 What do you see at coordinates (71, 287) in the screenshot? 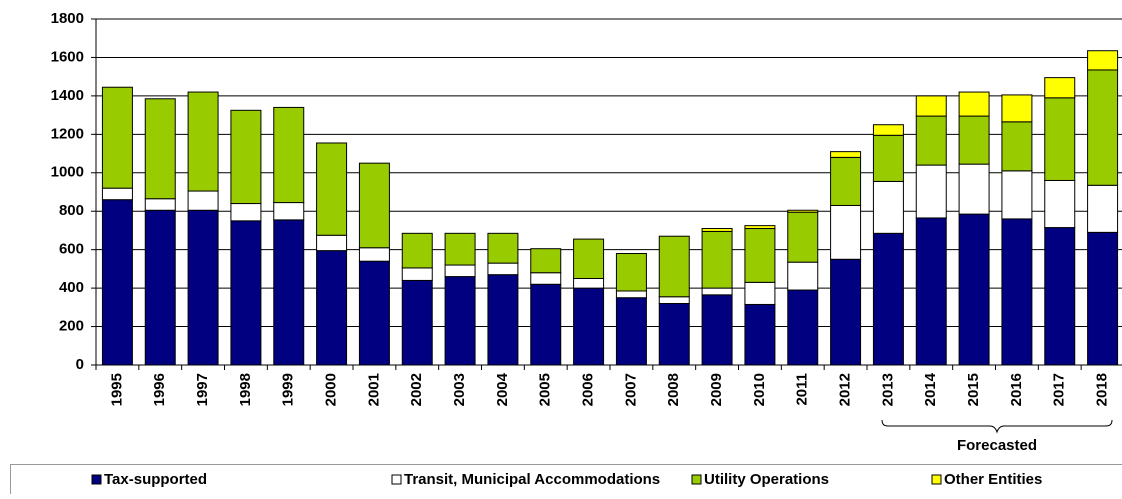
I see `y-tick-label: 400` at bounding box center [71, 287].